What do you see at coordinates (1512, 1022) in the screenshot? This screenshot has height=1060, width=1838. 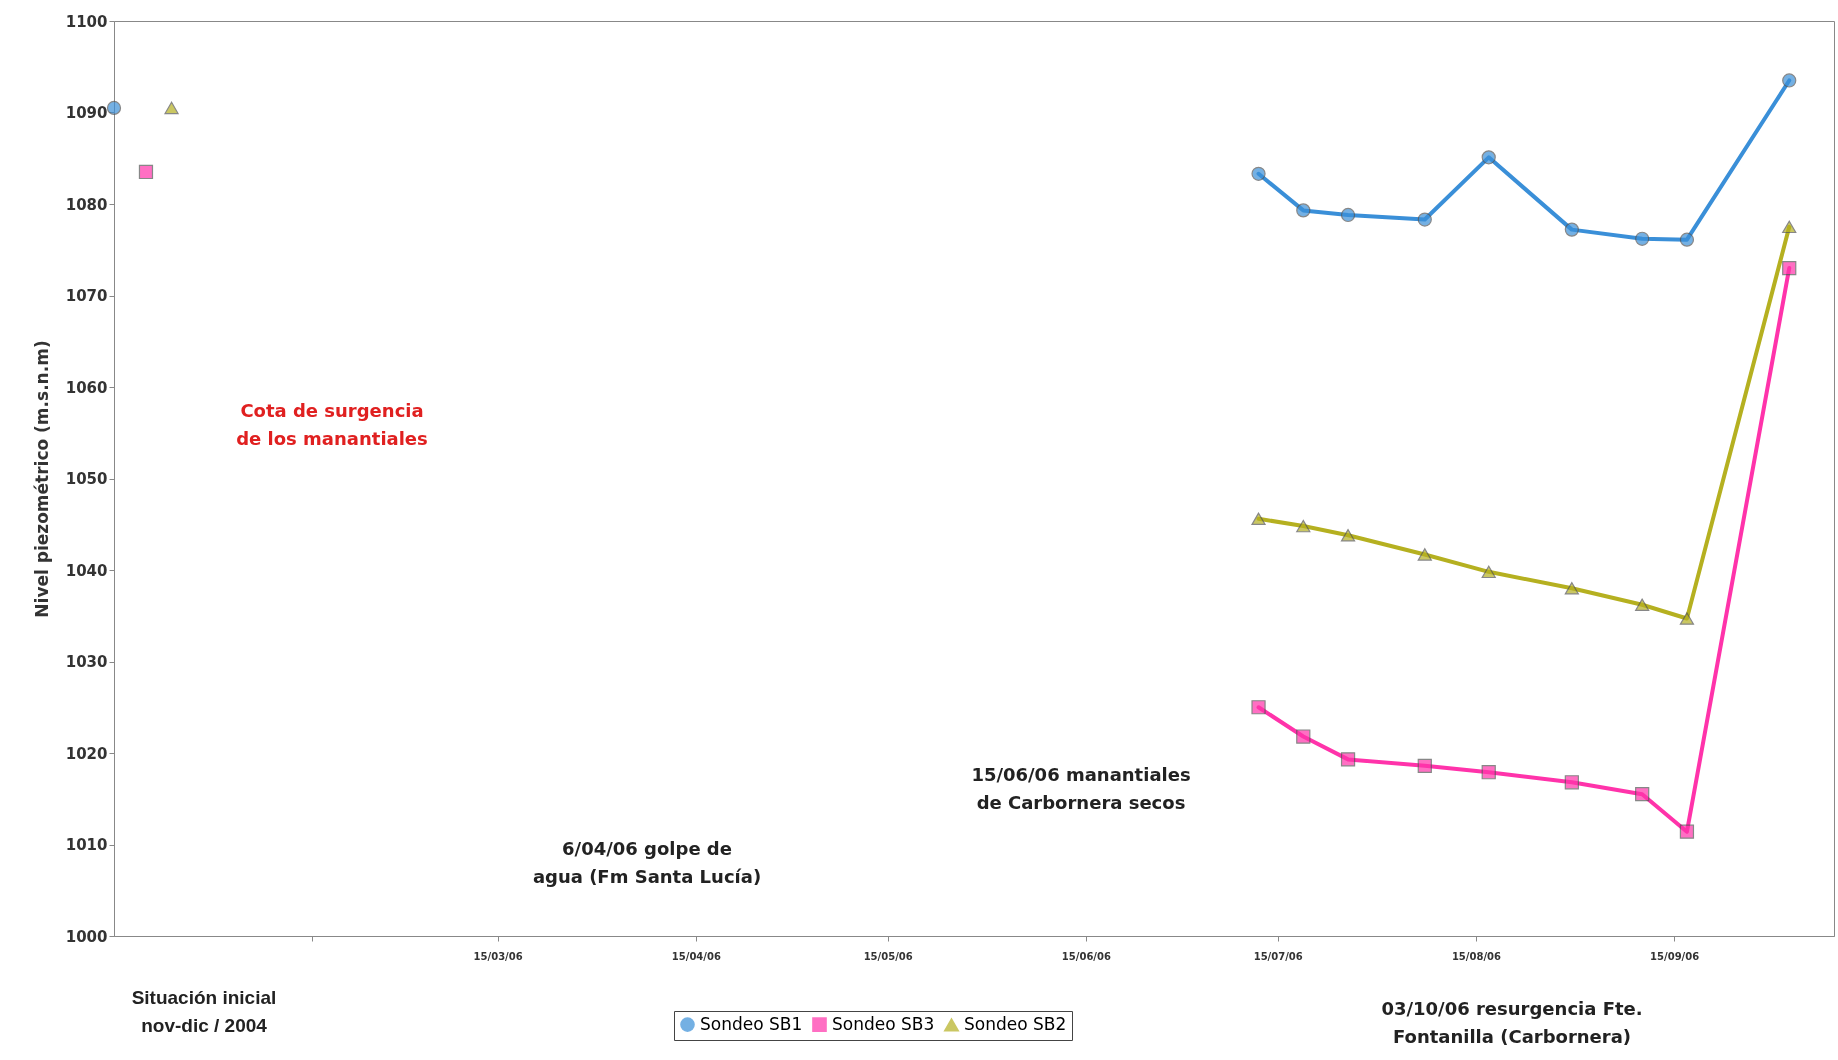 I see `text: 03/10/06 resurgencia Fte. Fontanilla (Carbornera)` at bounding box center [1512, 1022].